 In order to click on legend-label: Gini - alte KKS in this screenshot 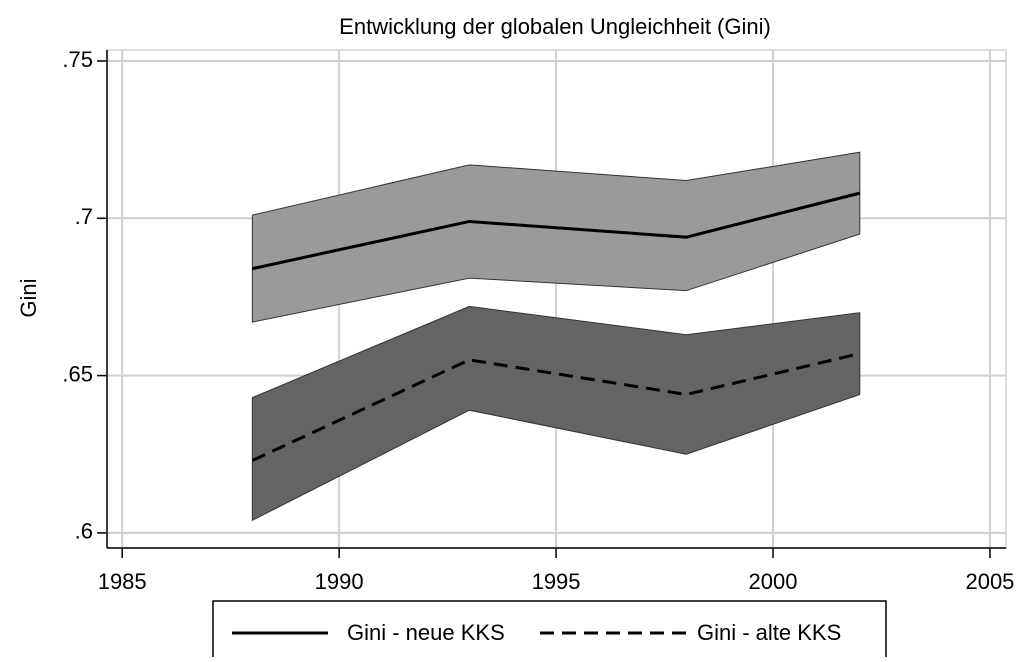, I will do `click(769, 632)`.